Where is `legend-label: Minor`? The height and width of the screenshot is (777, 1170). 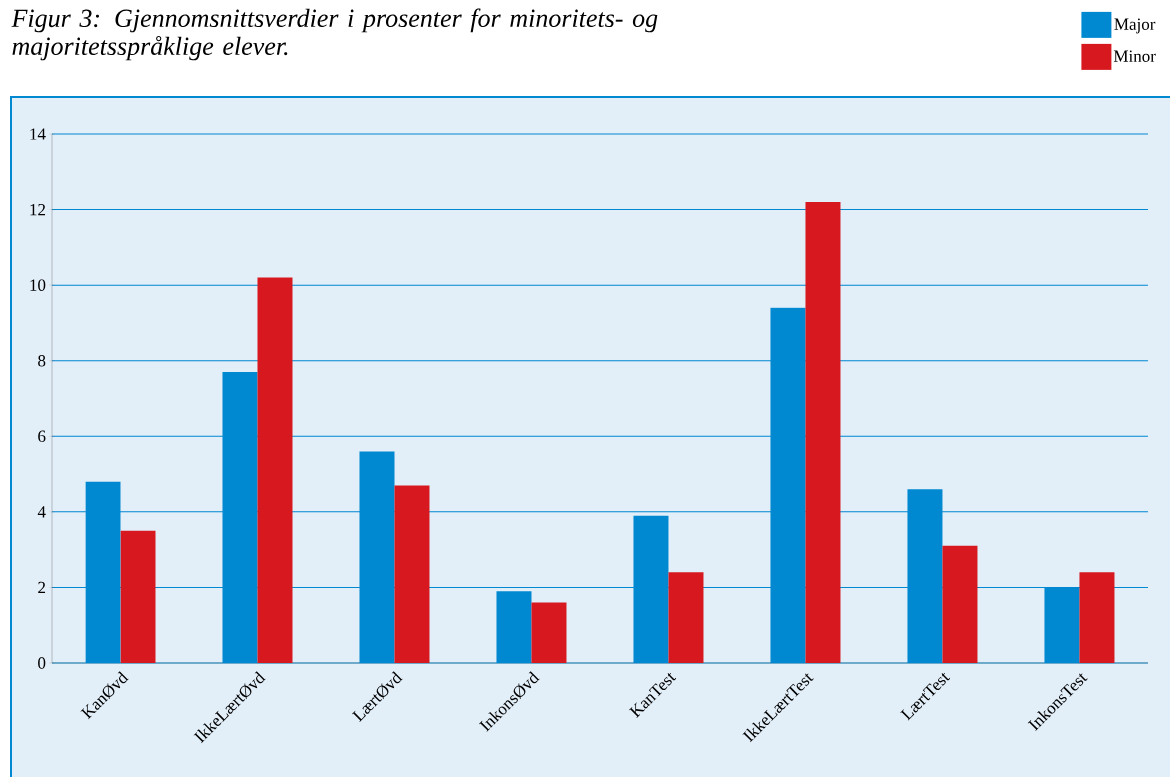 legend-label: Minor is located at coordinates (1134, 56).